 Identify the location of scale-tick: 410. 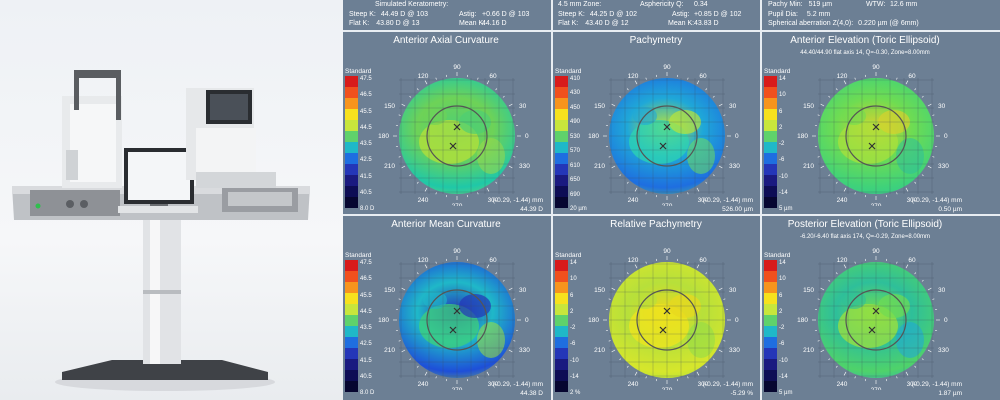
(575, 79).